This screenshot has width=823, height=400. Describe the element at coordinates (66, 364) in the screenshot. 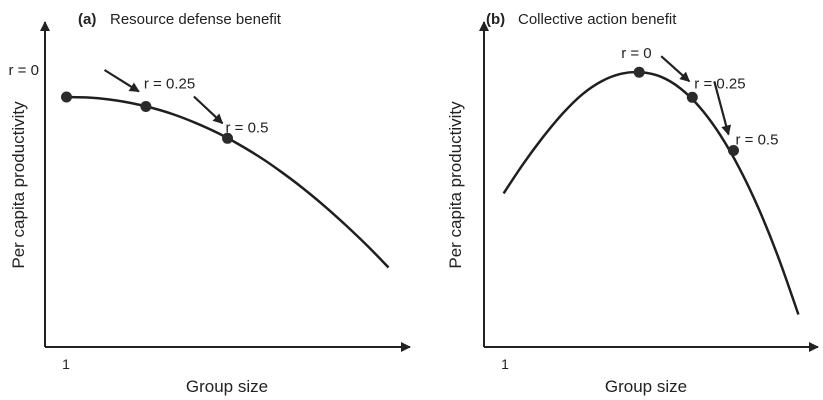

I see `panel-a-x-tick: 1` at that location.